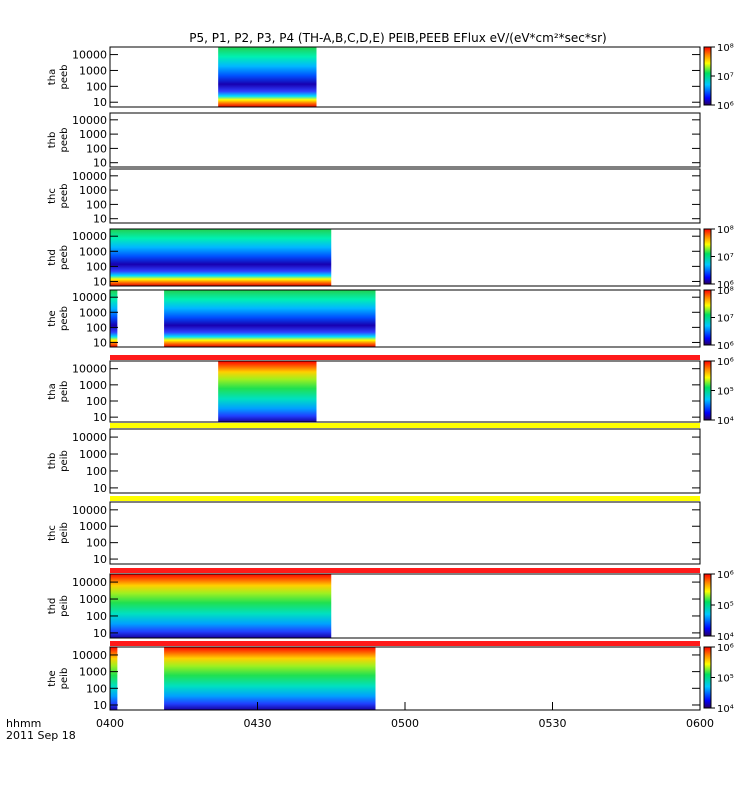  Describe the element at coordinates (52, 678) in the screenshot. I see `panel-label-probe: the` at that location.